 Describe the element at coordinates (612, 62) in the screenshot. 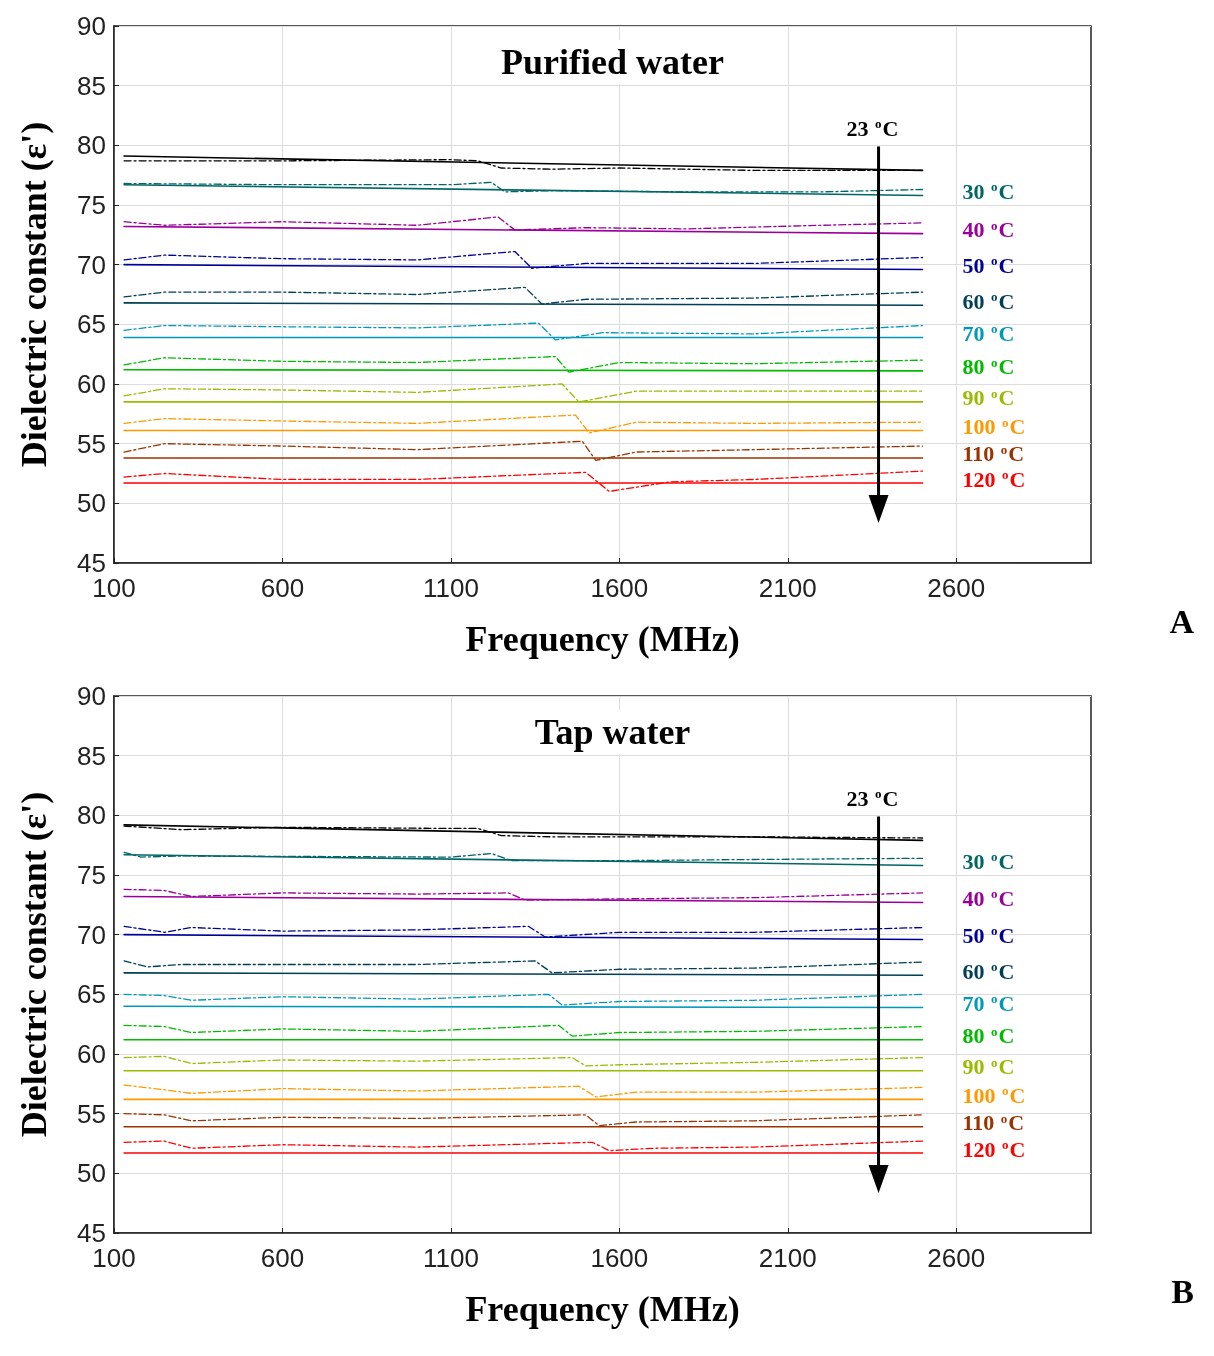

I see `chart-title: Purified water` at that location.